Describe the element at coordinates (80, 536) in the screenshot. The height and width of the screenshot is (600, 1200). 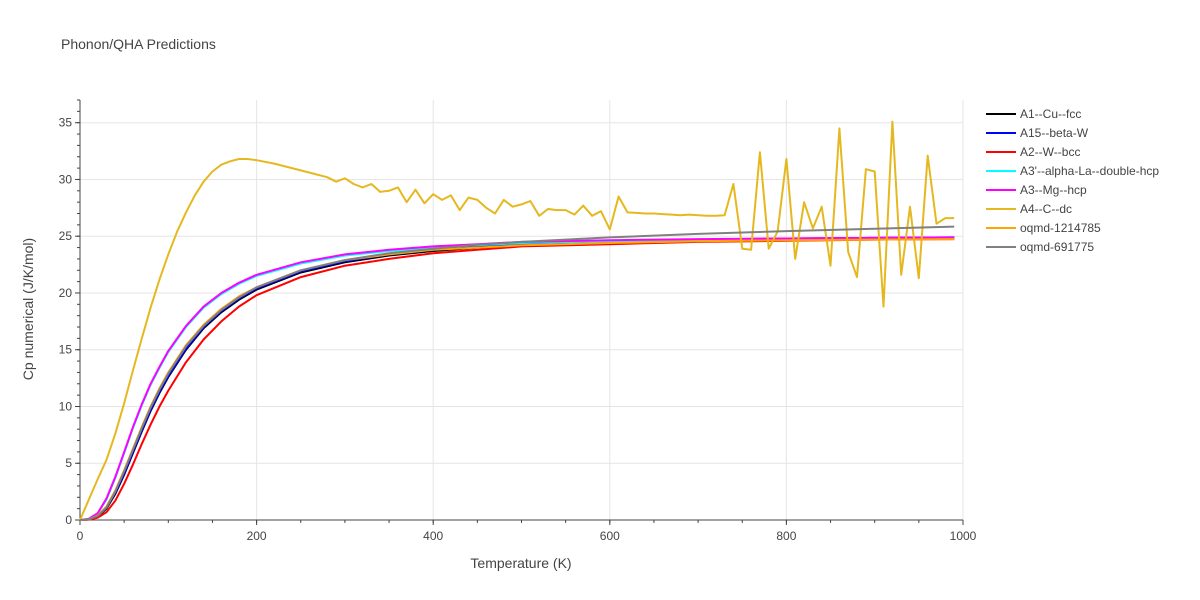
I see `x-tick-label: 0` at that location.